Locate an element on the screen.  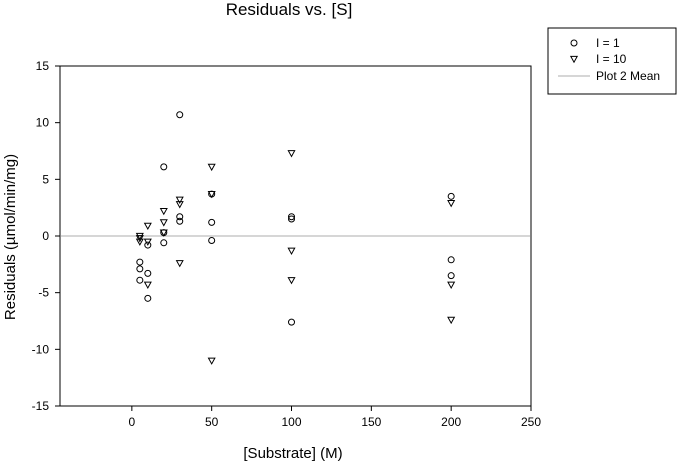
y-axis-title: Residuals (µmol/min/mg) is located at coordinates (10, 237).